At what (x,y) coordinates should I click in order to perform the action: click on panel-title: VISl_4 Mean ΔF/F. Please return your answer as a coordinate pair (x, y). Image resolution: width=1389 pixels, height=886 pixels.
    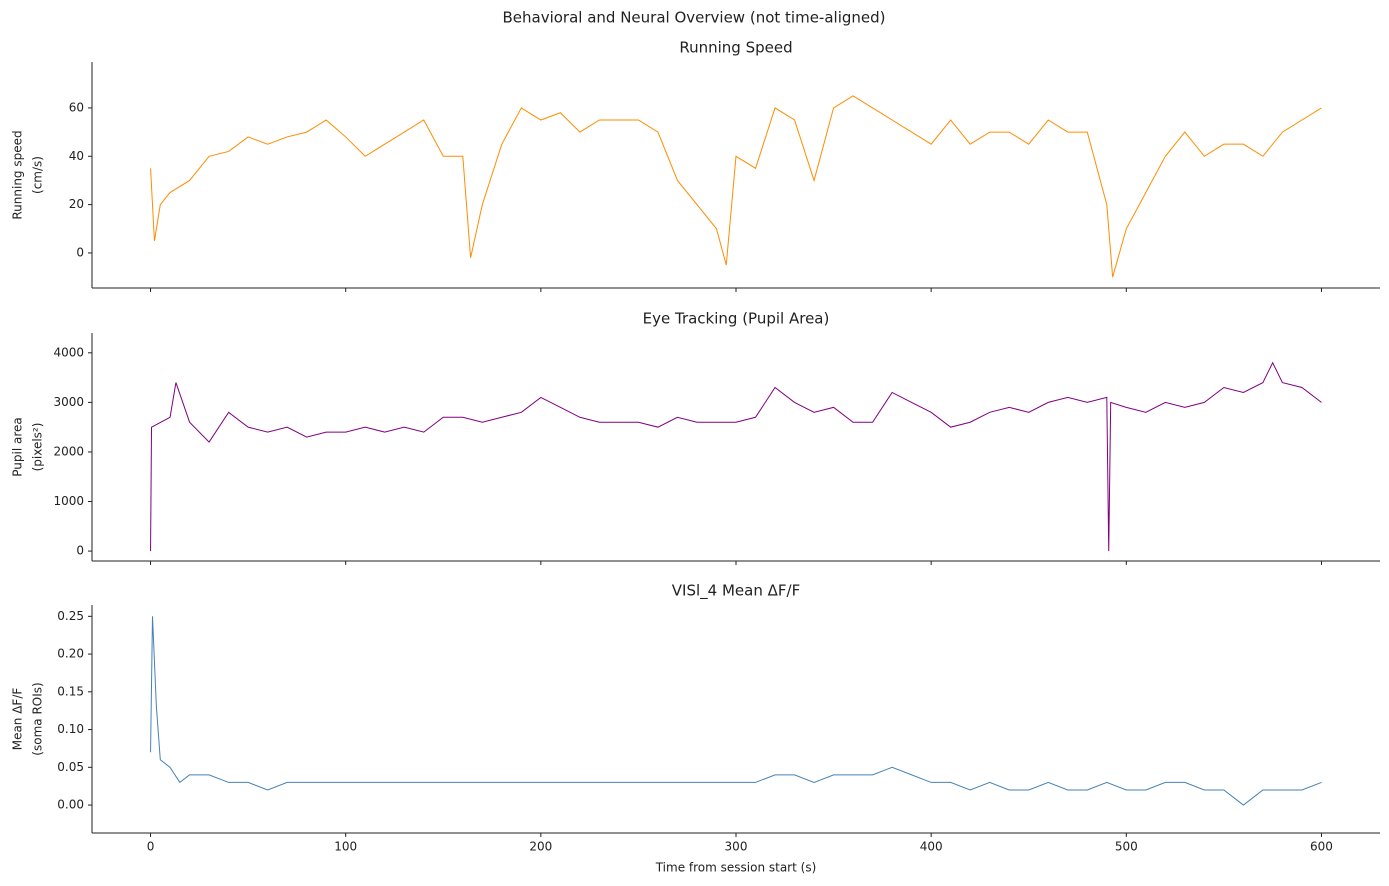
    Looking at the image, I should click on (736, 591).